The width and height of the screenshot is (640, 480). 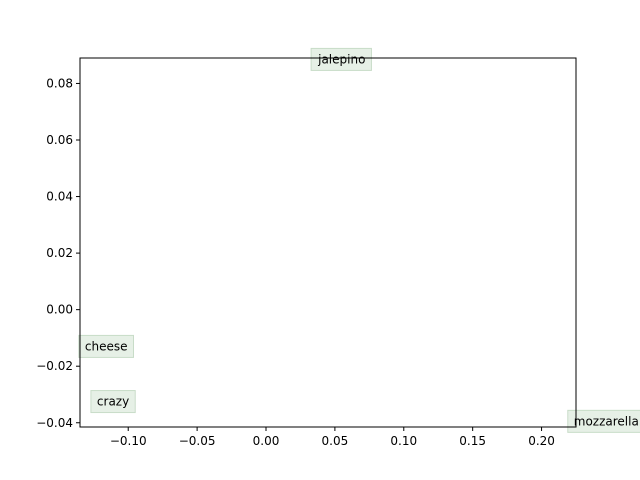 I want to click on y-tick-label: 0.02, so click(x=59, y=253).